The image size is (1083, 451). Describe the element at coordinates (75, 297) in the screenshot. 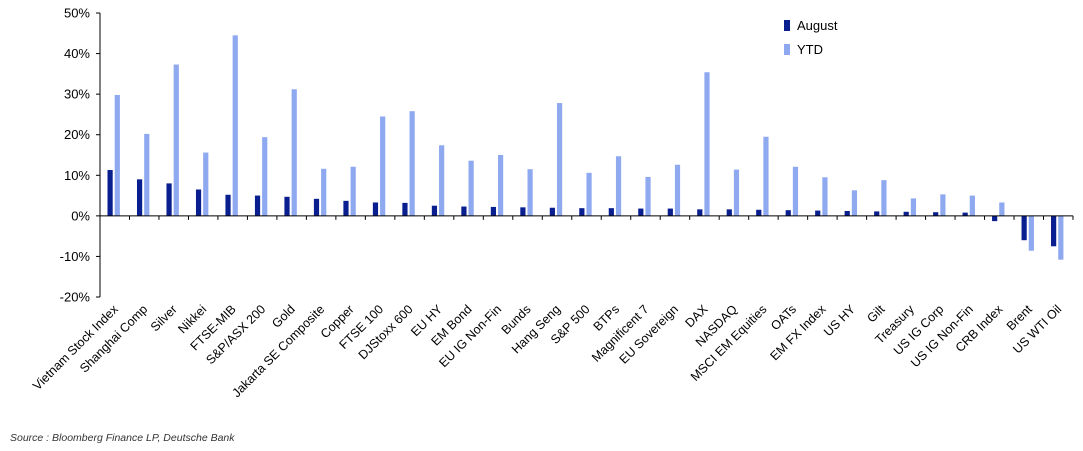

I see `y-tick-label: -20%` at that location.